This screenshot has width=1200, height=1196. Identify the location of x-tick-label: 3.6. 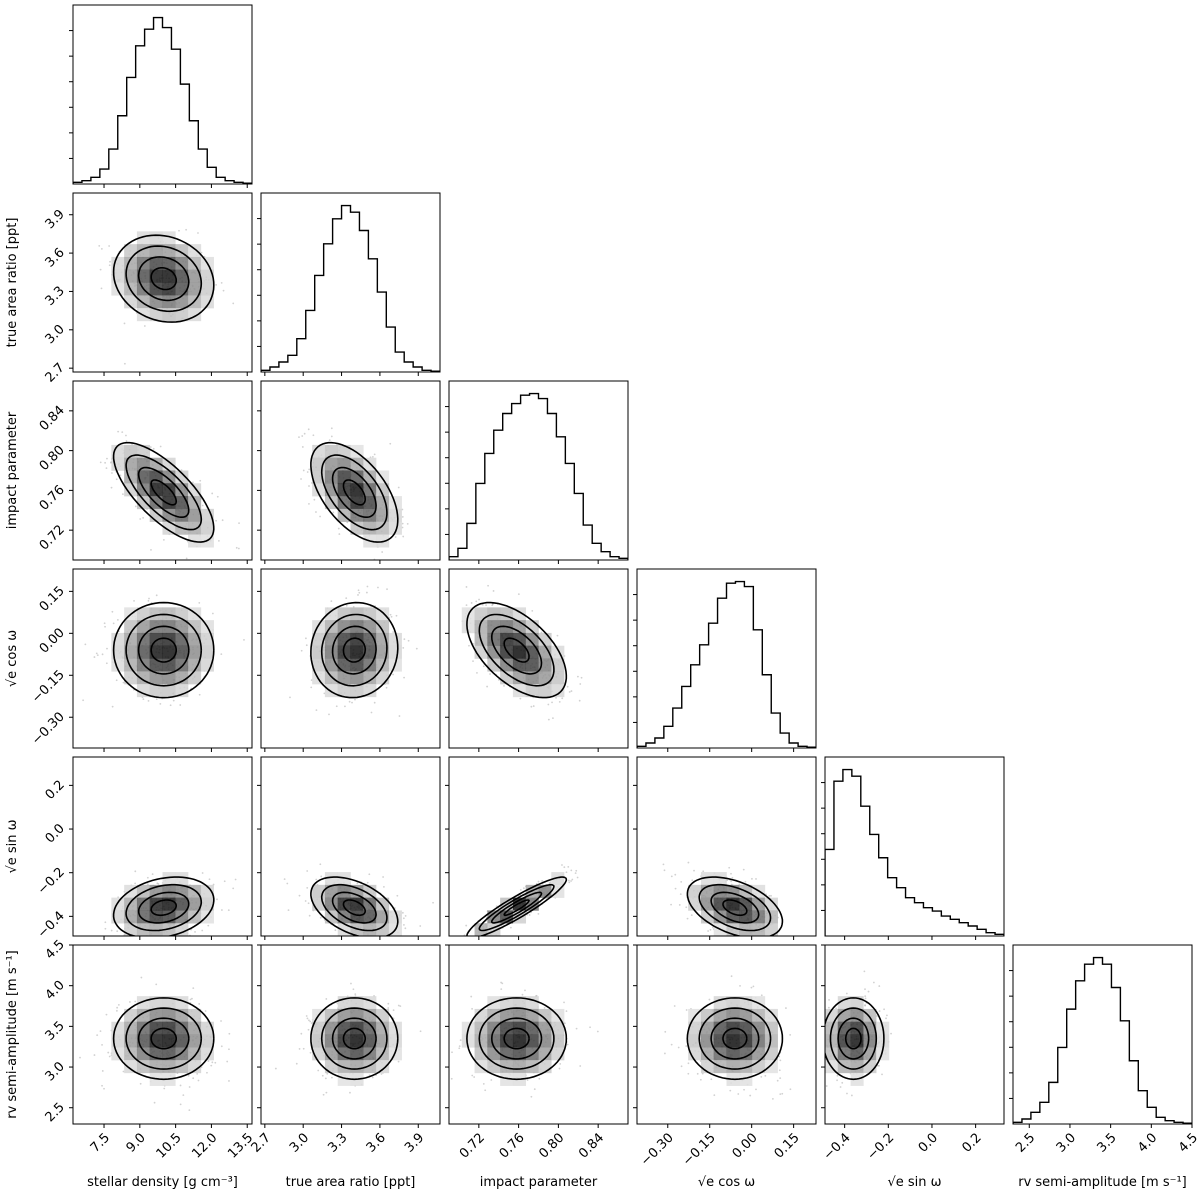
(376, 1142).